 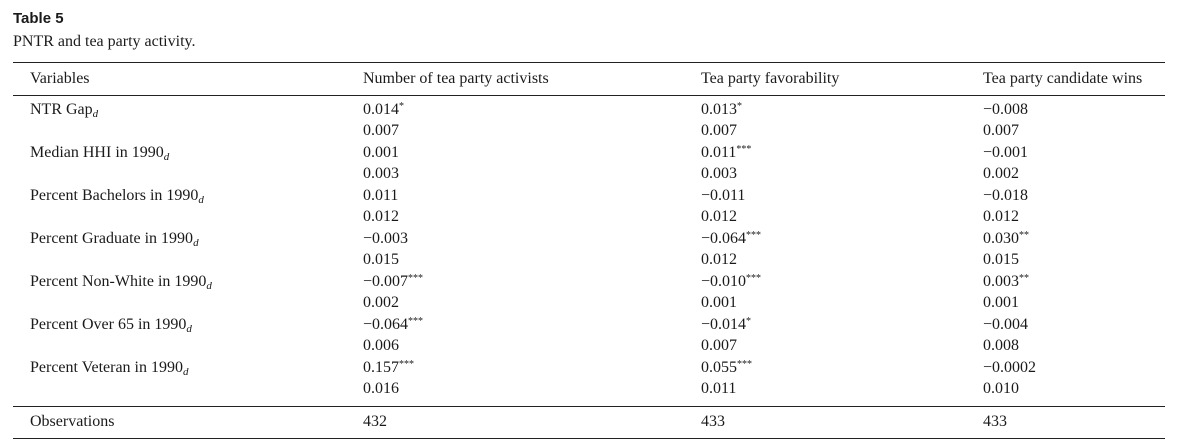 I want to click on observations-favorability: 433, so click(x=713, y=421).